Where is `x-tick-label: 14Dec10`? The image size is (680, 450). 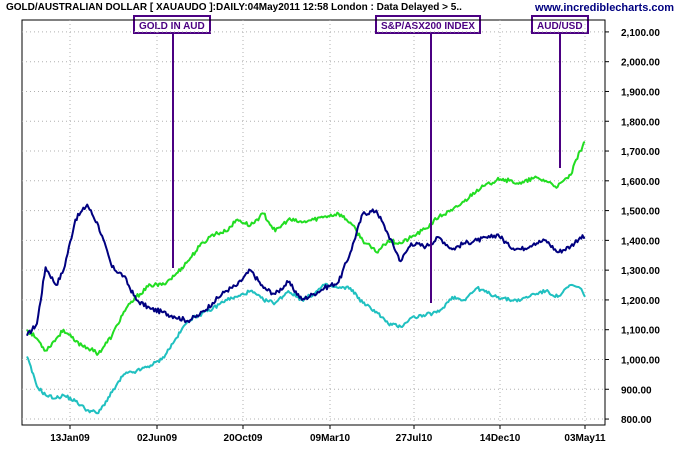
x-tick-label: 14Dec10 is located at coordinates (500, 438).